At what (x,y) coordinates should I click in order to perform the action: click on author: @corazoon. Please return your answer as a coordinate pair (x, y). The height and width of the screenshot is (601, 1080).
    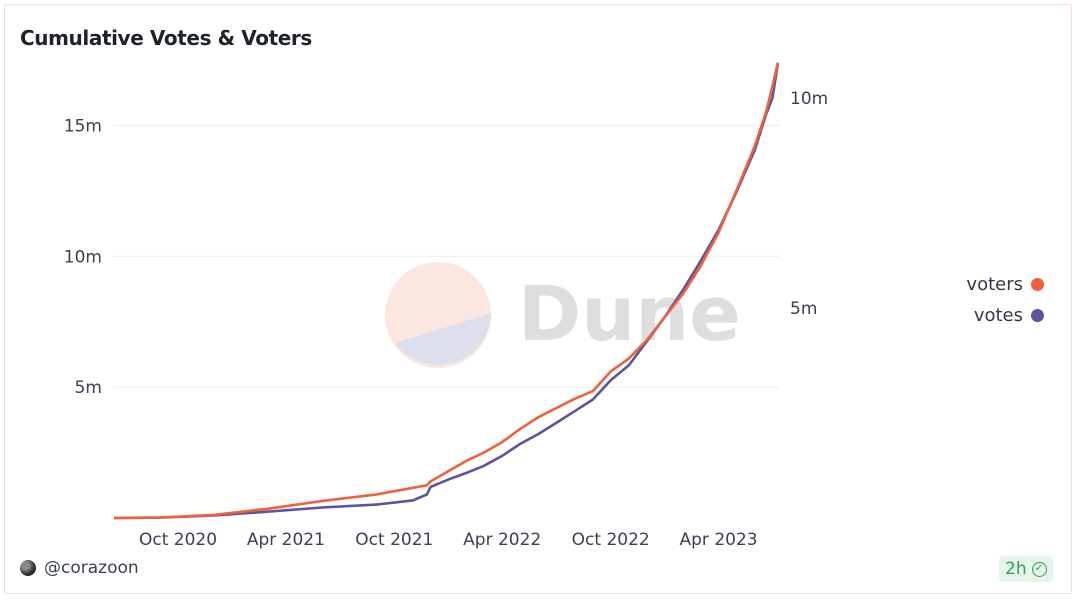
    Looking at the image, I should click on (79, 568).